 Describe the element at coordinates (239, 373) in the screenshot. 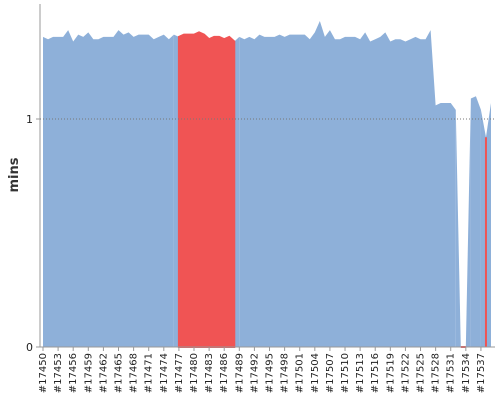

I see `x-tick-label: #17489` at that location.